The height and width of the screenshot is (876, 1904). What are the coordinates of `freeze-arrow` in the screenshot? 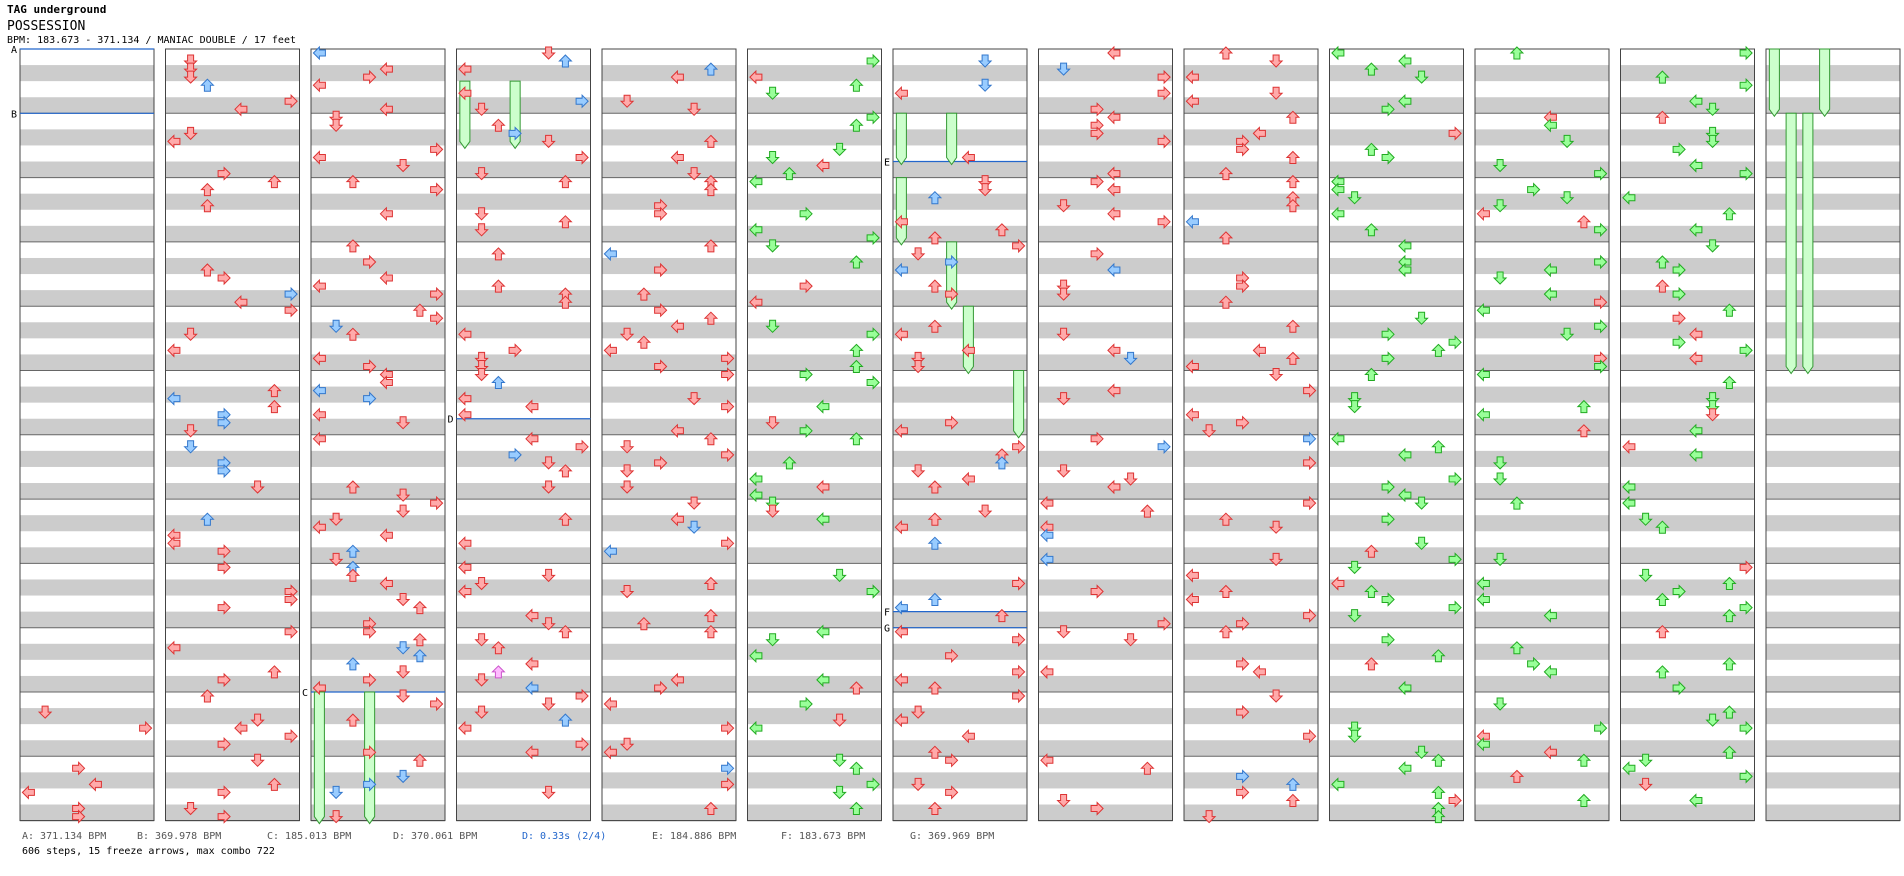 It's located at (901, 139).